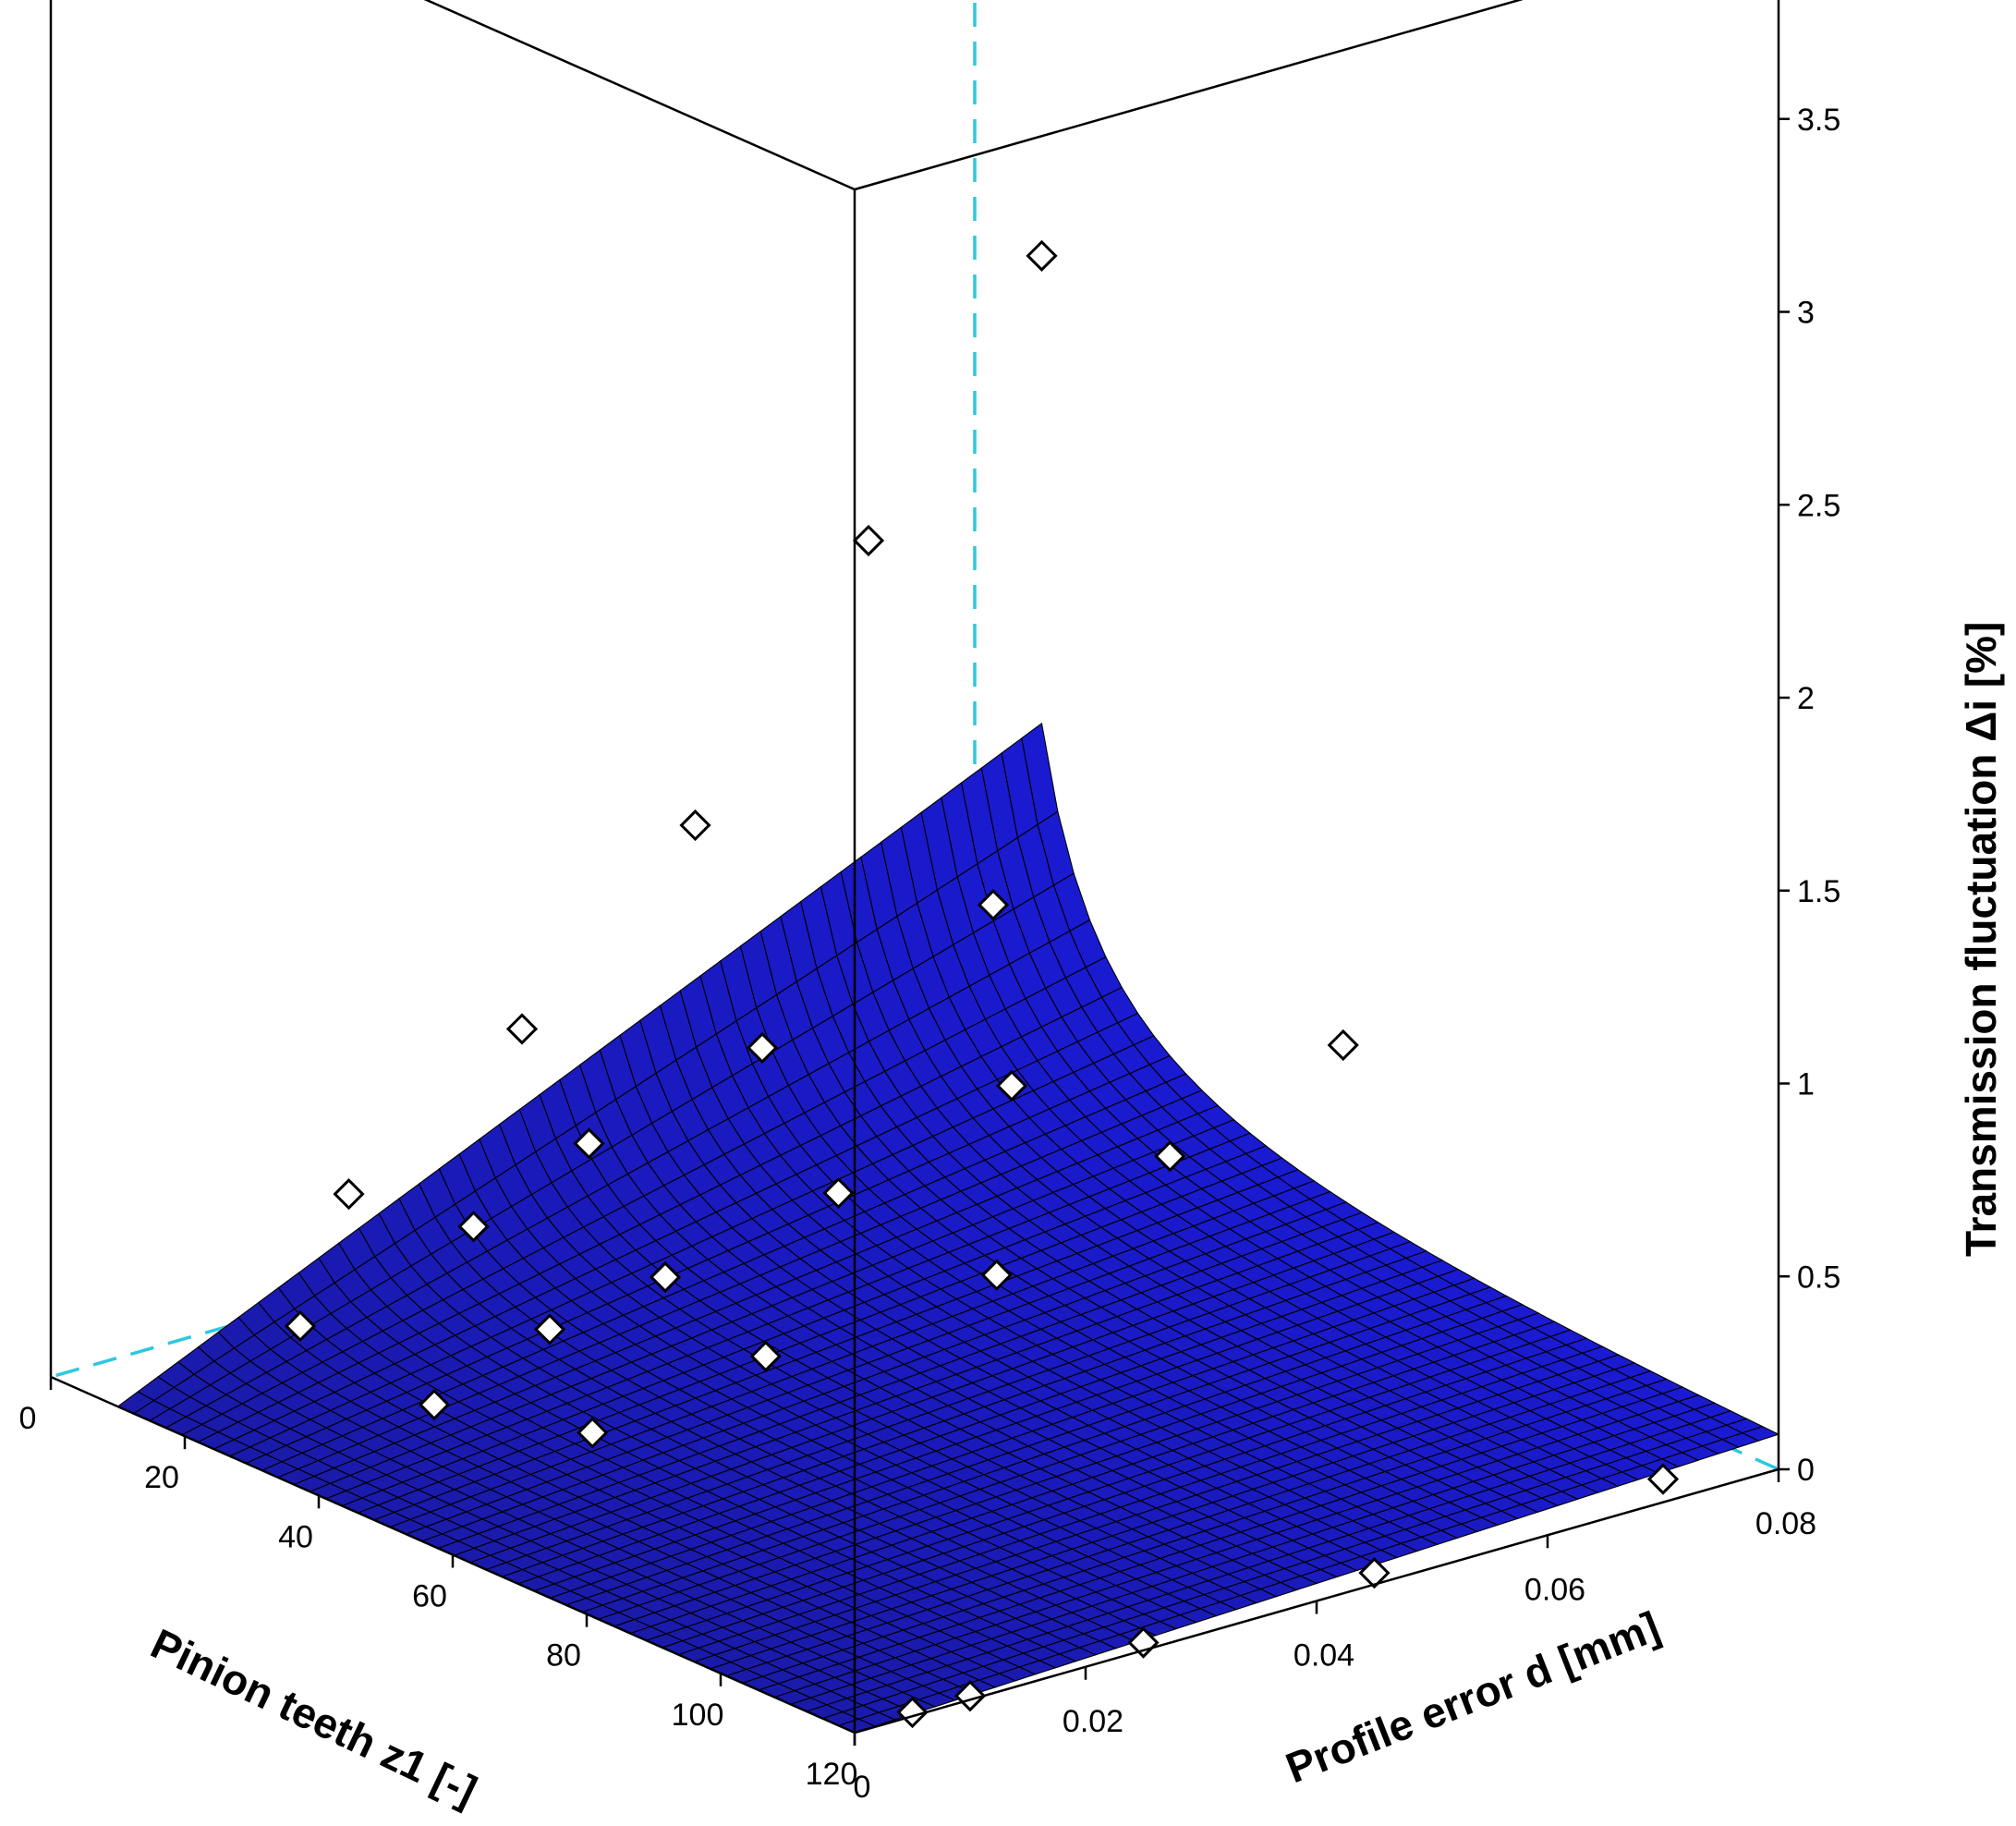 The width and height of the screenshot is (2016, 1826). Describe the element at coordinates (1323, 1656) in the screenshot. I see `y-tick-label: 0.04` at that location.